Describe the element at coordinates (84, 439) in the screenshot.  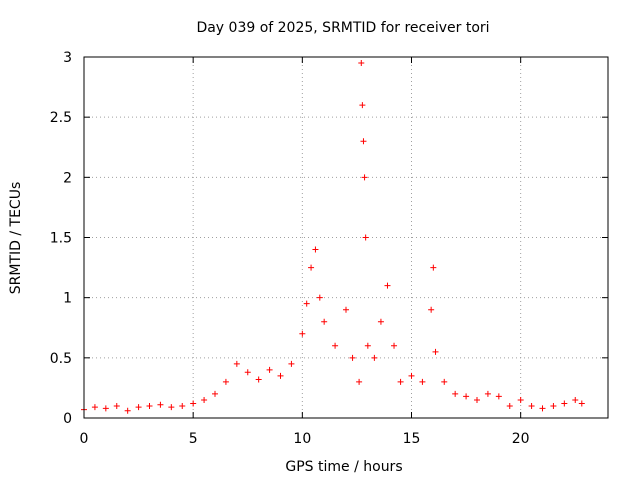
I see `x-tick-label: 0` at that location.